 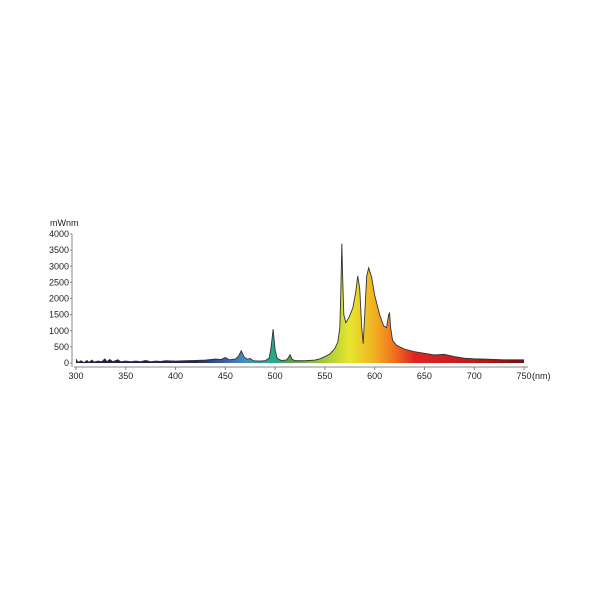 What do you see at coordinates (424, 376) in the screenshot?
I see `x-tick-label: 650` at bounding box center [424, 376].